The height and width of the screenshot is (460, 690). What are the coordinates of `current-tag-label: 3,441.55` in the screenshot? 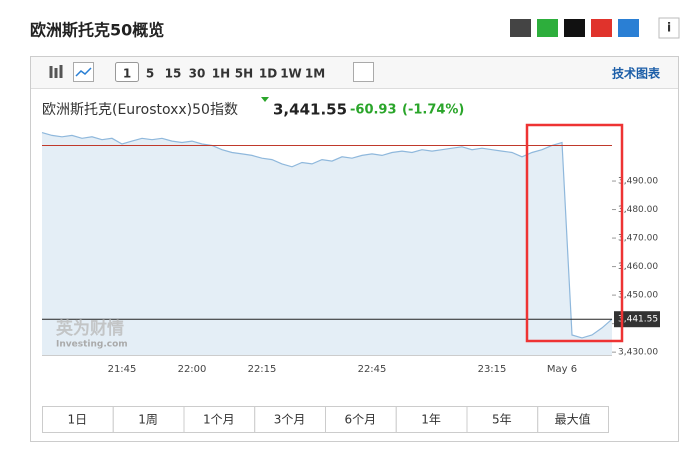 It's located at (638, 320).